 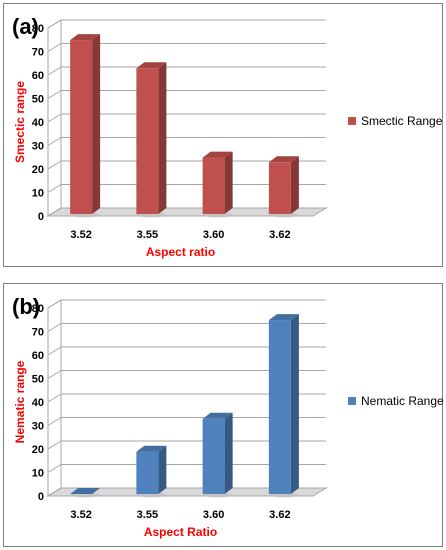 I want to click on x-axis-title: Aspect Ratio, so click(x=180, y=532).